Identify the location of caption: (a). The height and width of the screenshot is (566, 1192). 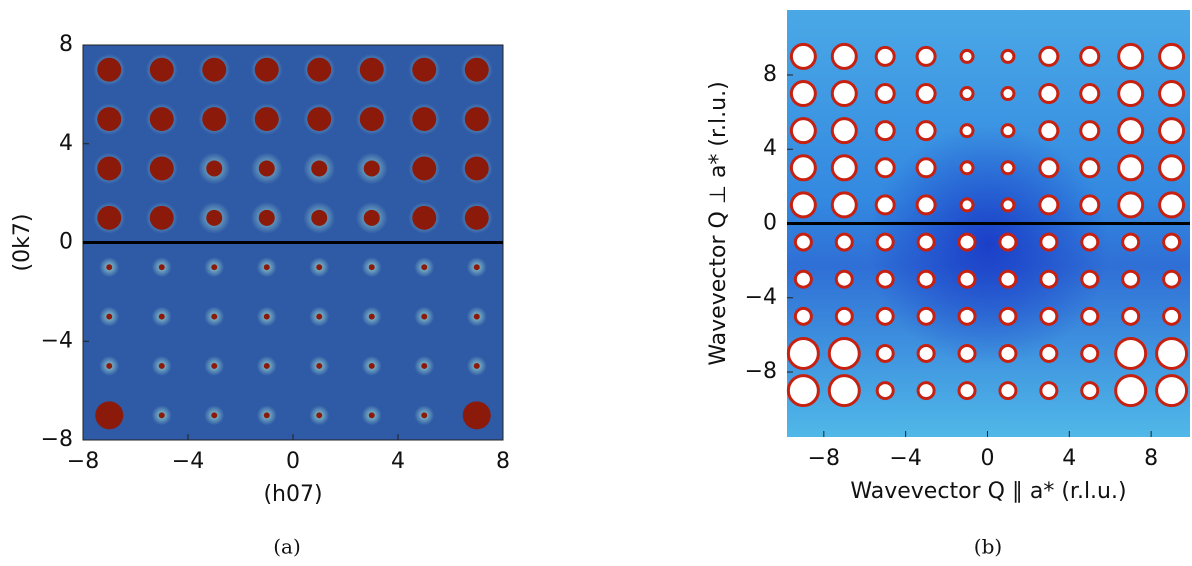
(287, 547).